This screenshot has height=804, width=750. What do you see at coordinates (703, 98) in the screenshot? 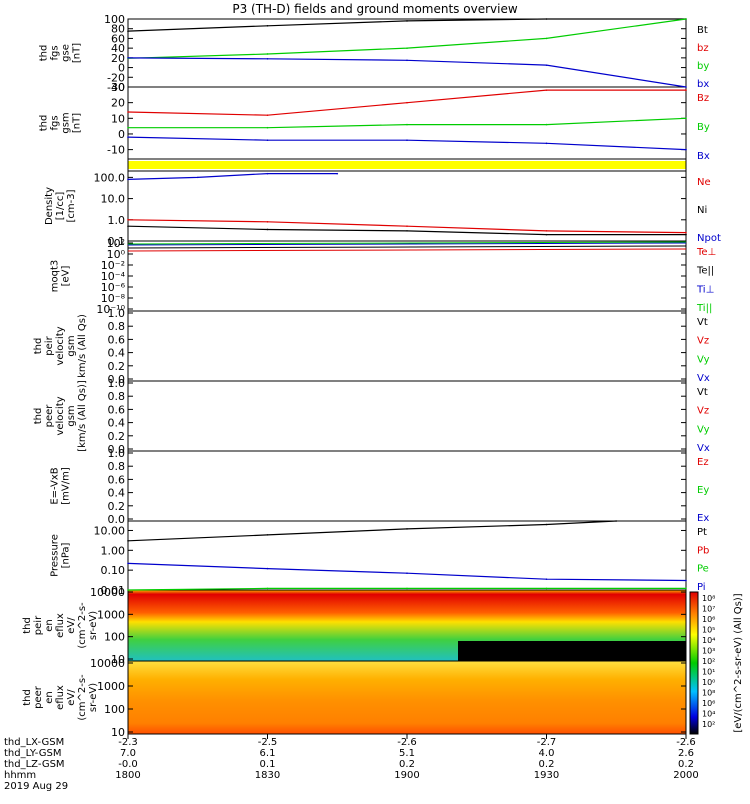
I see `legend-entry: Bz` at bounding box center [703, 98].